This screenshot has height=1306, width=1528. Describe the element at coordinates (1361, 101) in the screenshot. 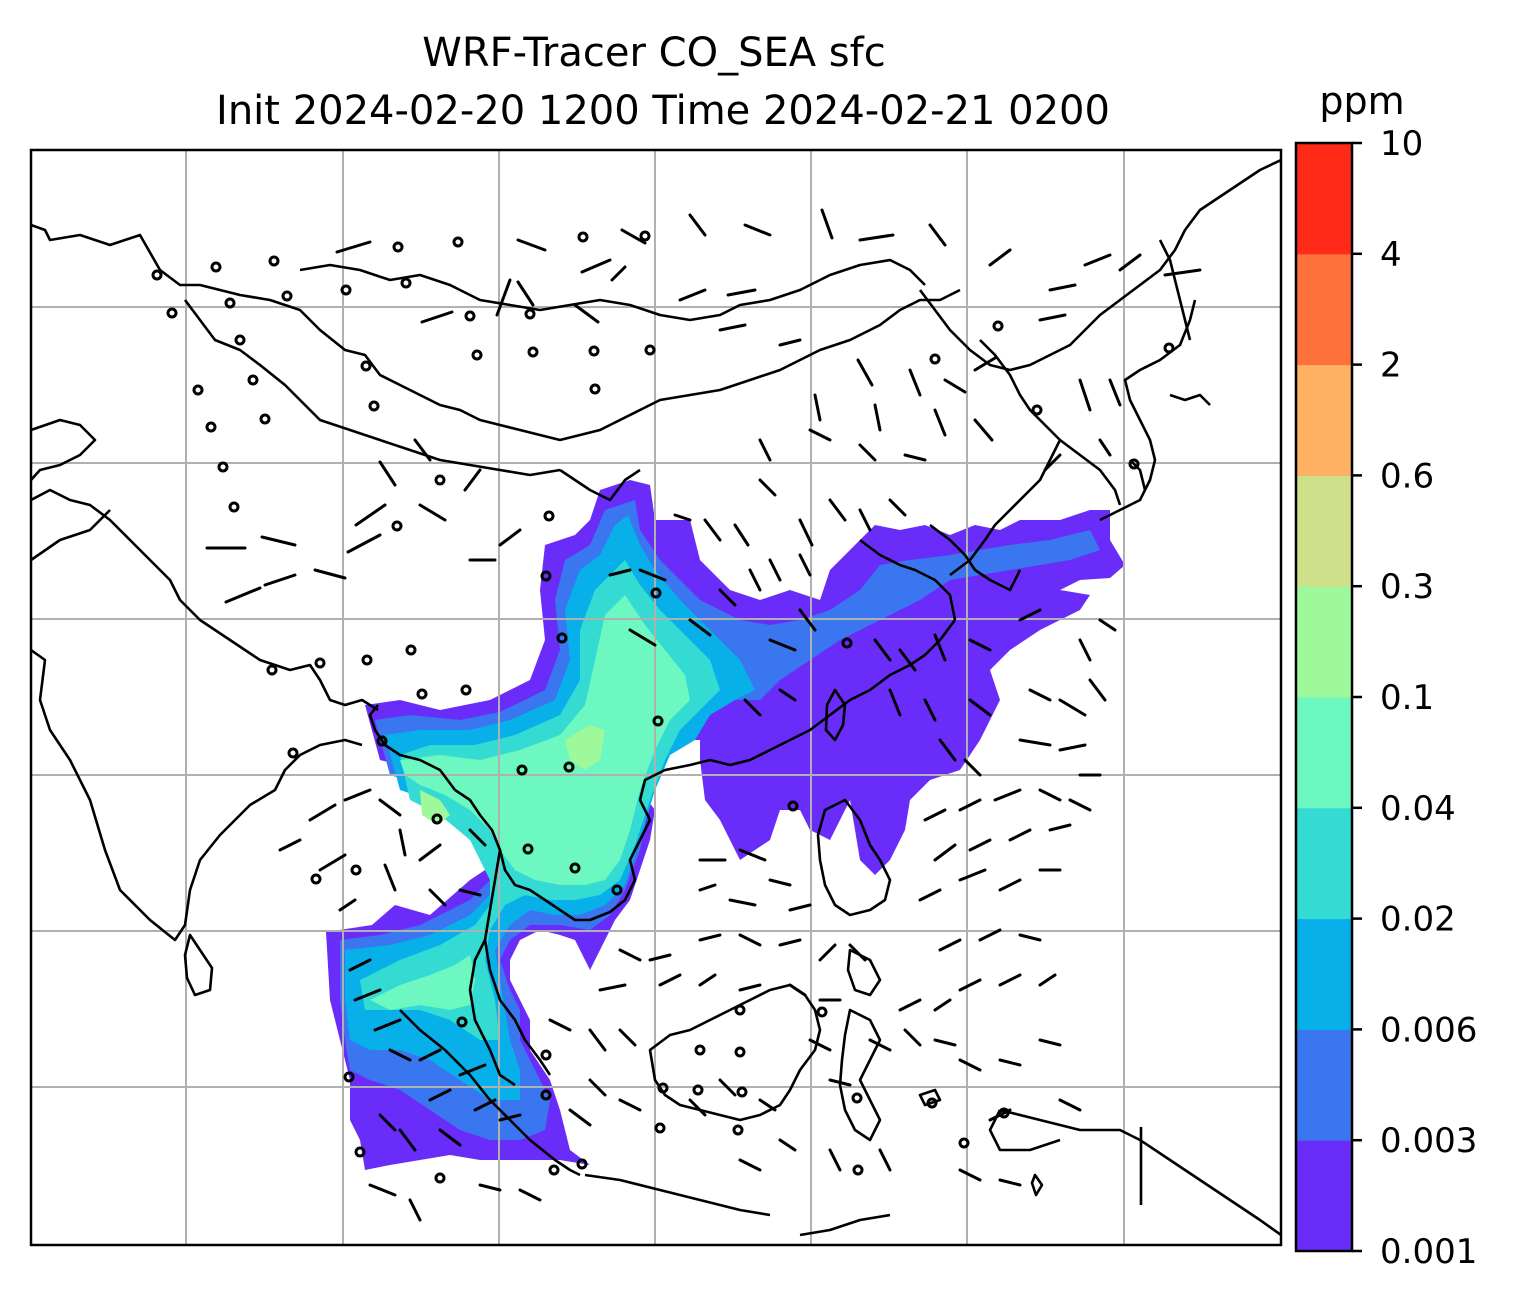

I see `colorbar-unit-label: ppm` at that location.